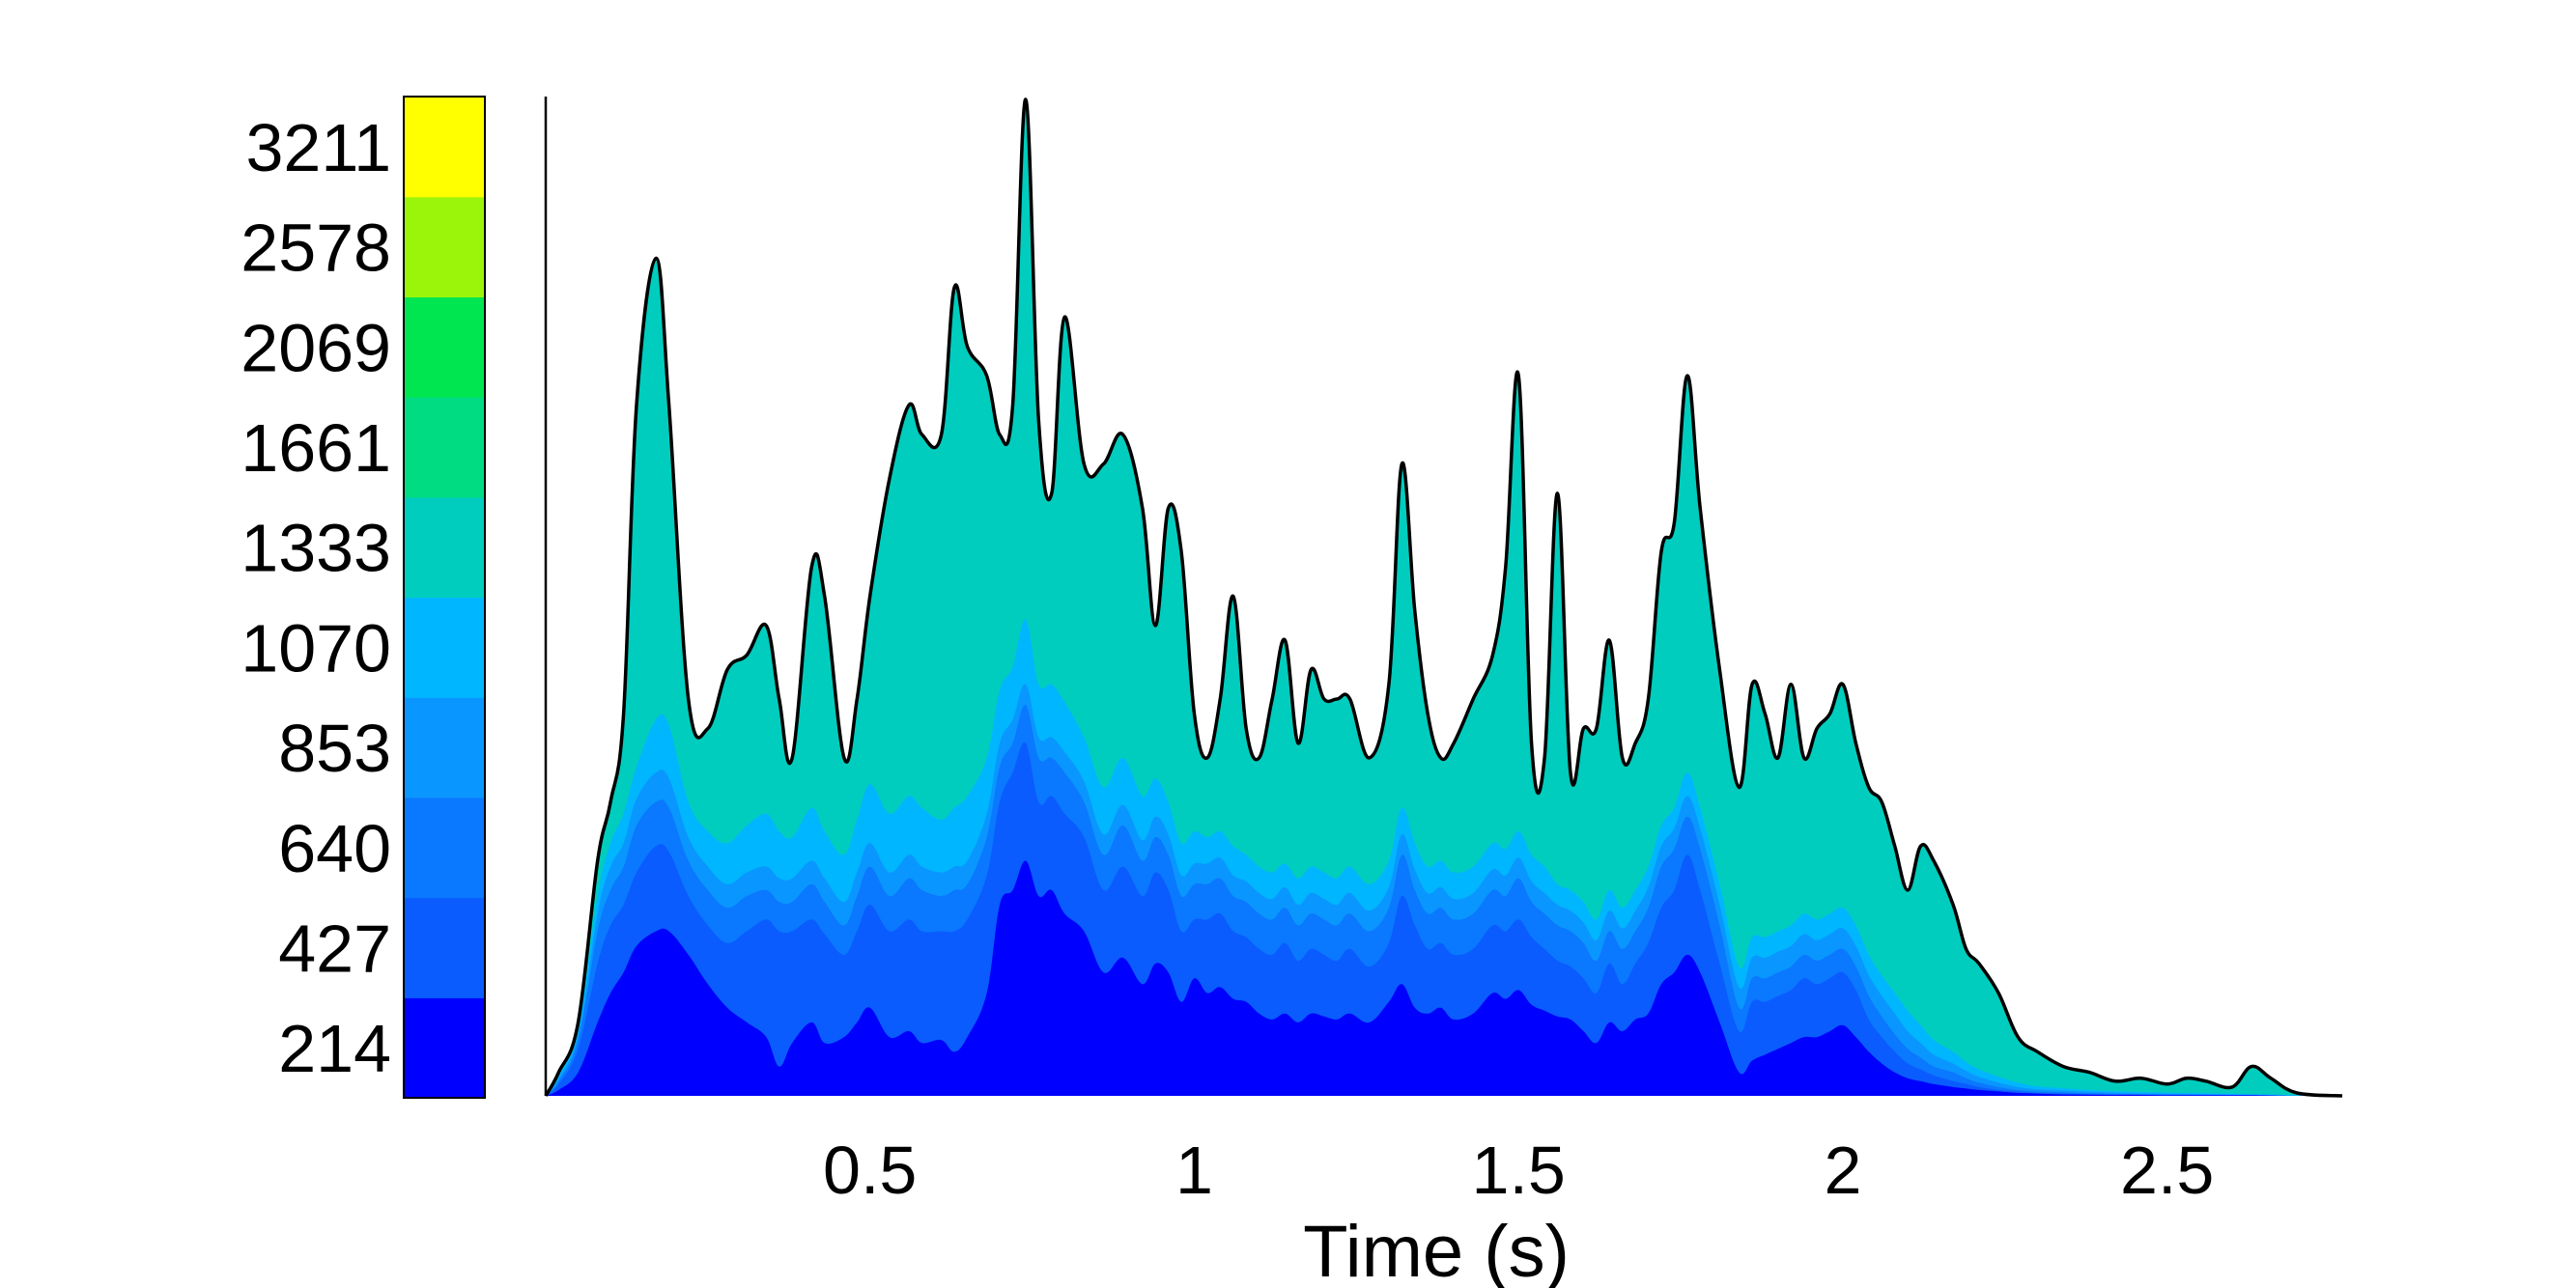 The width and height of the screenshot is (2576, 1288). Describe the element at coordinates (334, 1049) in the screenshot. I see `colorbar-label: 214` at that location.